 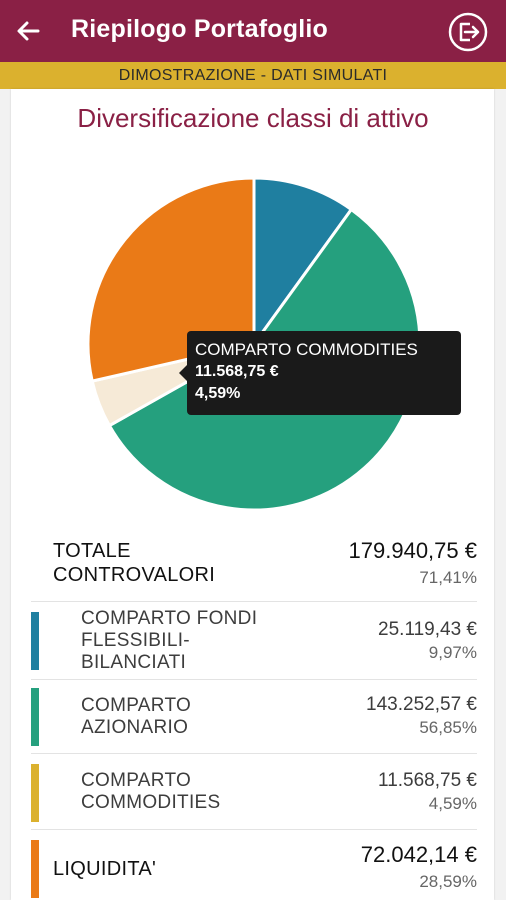 What do you see at coordinates (105, 869) in the screenshot?
I see `liquidita-label: LIQUIDITA'` at bounding box center [105, 869].